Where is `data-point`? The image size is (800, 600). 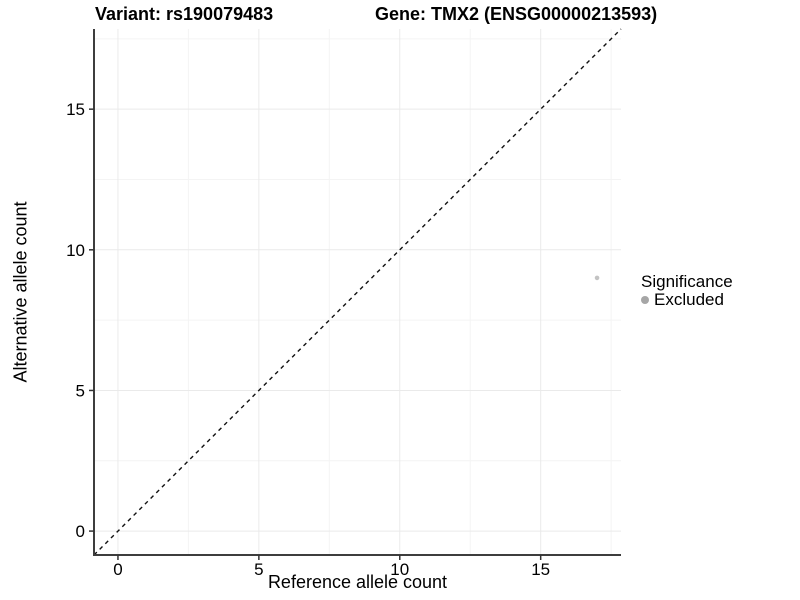 data-point is located at coordinates (597, 278).